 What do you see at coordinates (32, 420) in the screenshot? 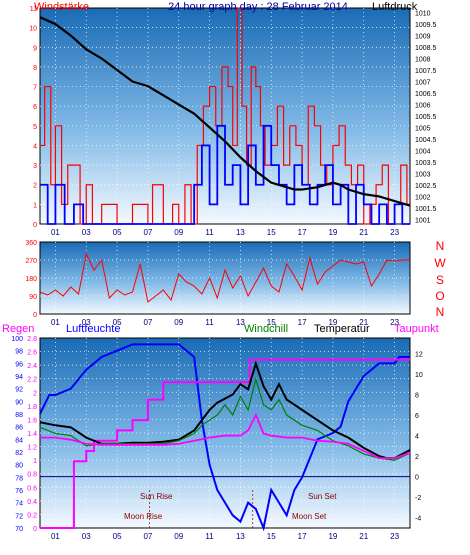
I see `rain-axis-tick-8: 1.6` at bounding box center [32, 420].